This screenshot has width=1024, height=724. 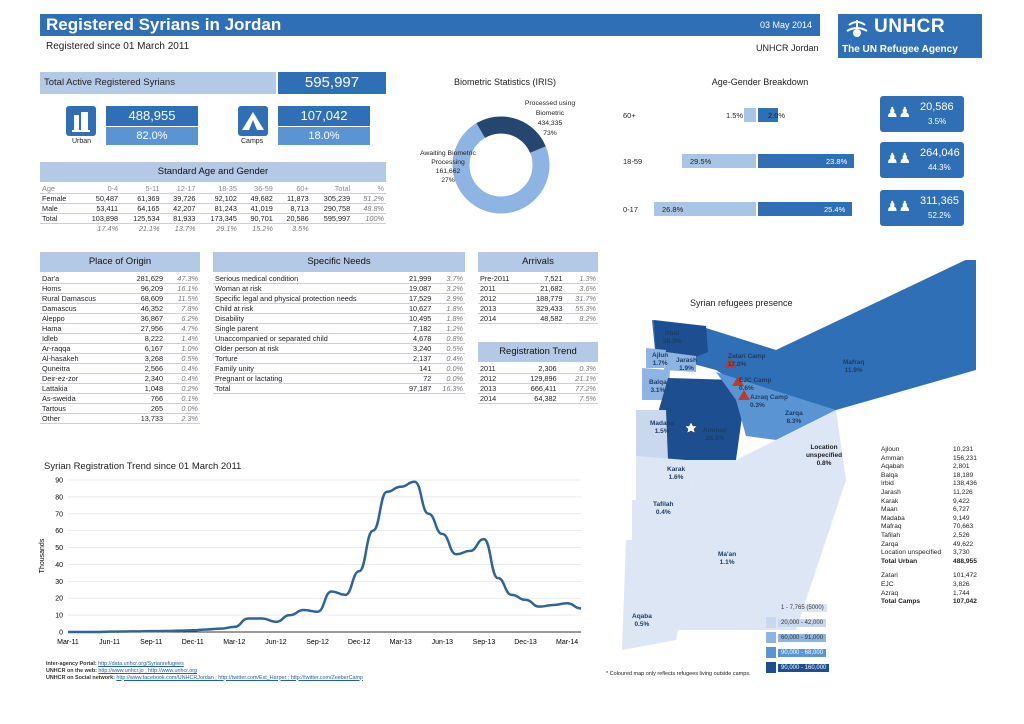 I want to click on table-cell: 766, so click(x=144, y=398).